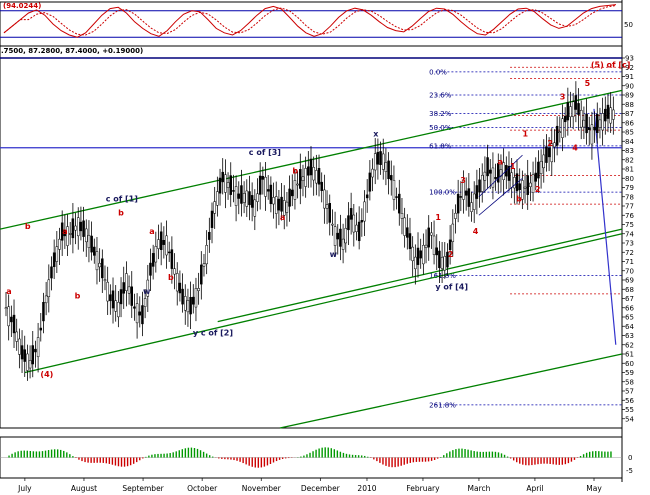 The image size is (650, 495). I want to click on price-tick-62: 62, so click(629, 345).